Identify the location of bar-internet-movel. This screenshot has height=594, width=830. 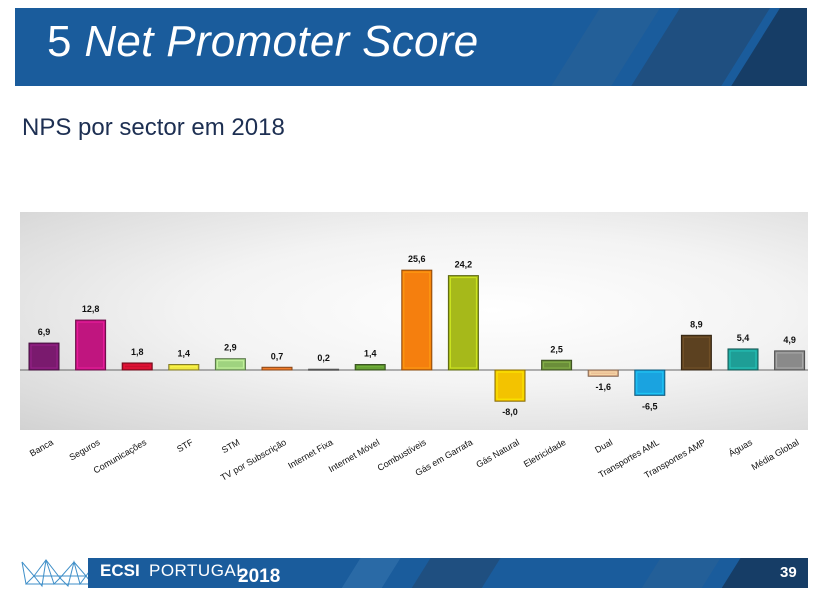
(370, 367).